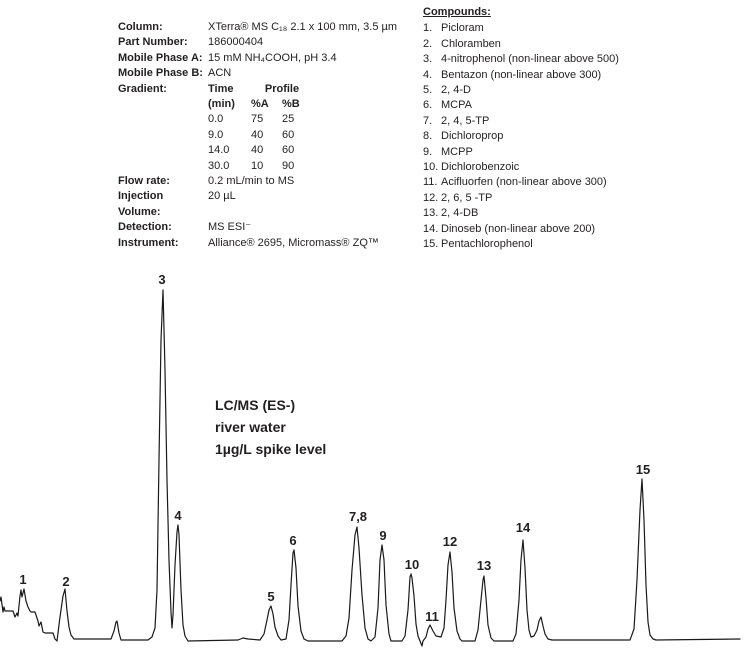 Image resolution: width=756 pixels, height=654 pixels. Describe the element at coordinates (216, 119) in the screenshot. I see `gradient-cell: 0.0` at that location.